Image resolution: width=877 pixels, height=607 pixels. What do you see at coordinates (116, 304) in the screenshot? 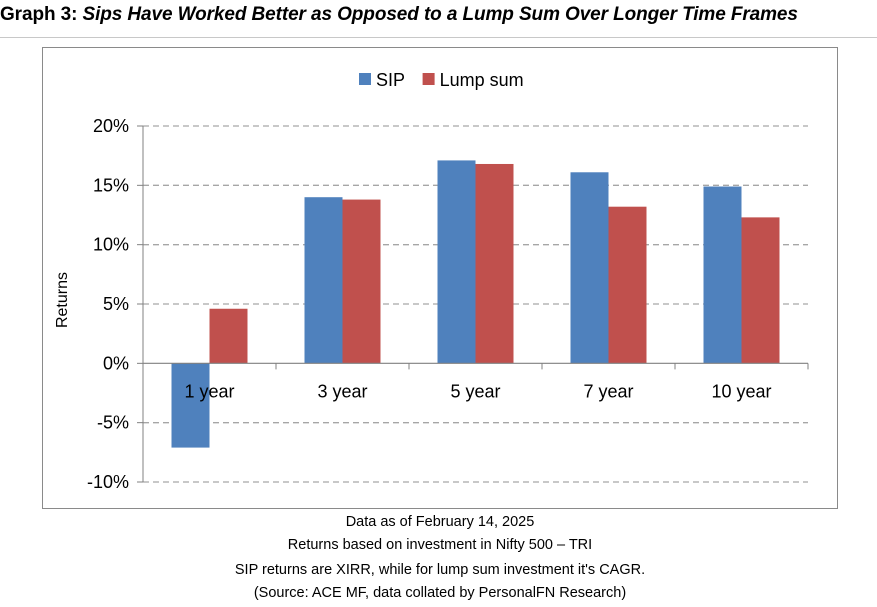
I see `y-tick-label: 5%` at bounding box center [116, 304].